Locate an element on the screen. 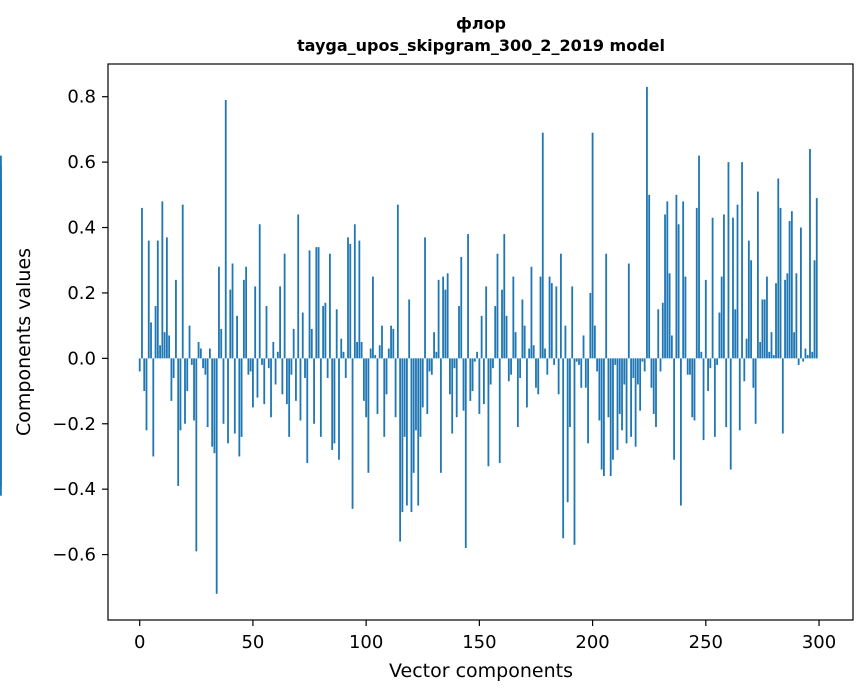  y-tick-label: 0.2 is located at coordinates (81, 293).